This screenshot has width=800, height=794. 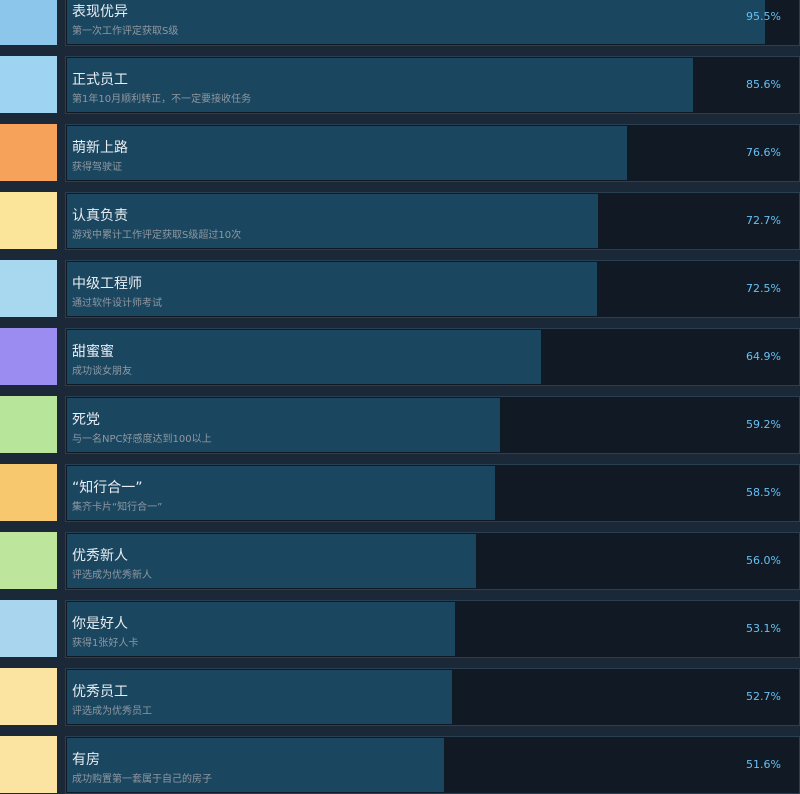 I want to click on achievement-row: 认真负责游戏中累计工作评定获取S级超过10次 72.7%, so click(x=400, y=221).